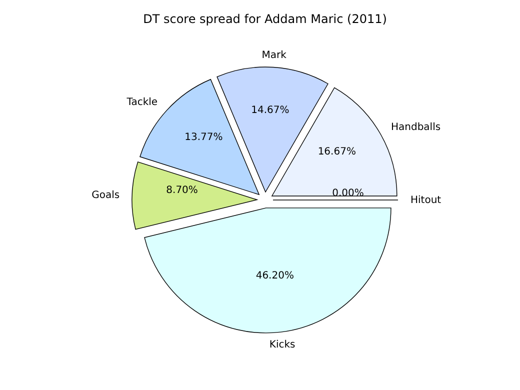  Describe the element at coordinates (106, 196) in the screenshot. I see `slice-label: Goals` at that location.